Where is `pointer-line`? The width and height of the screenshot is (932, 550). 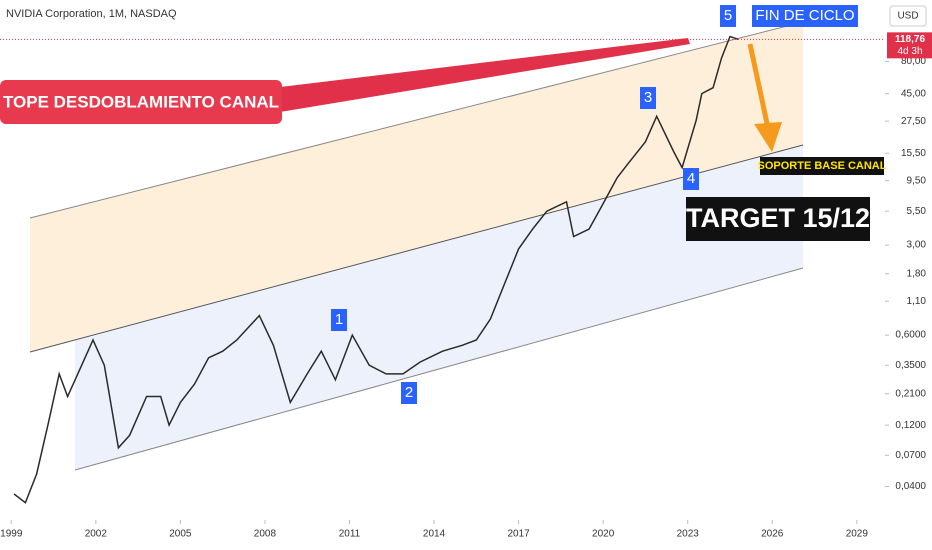
pointer-line is located at coordinates (481, 75).